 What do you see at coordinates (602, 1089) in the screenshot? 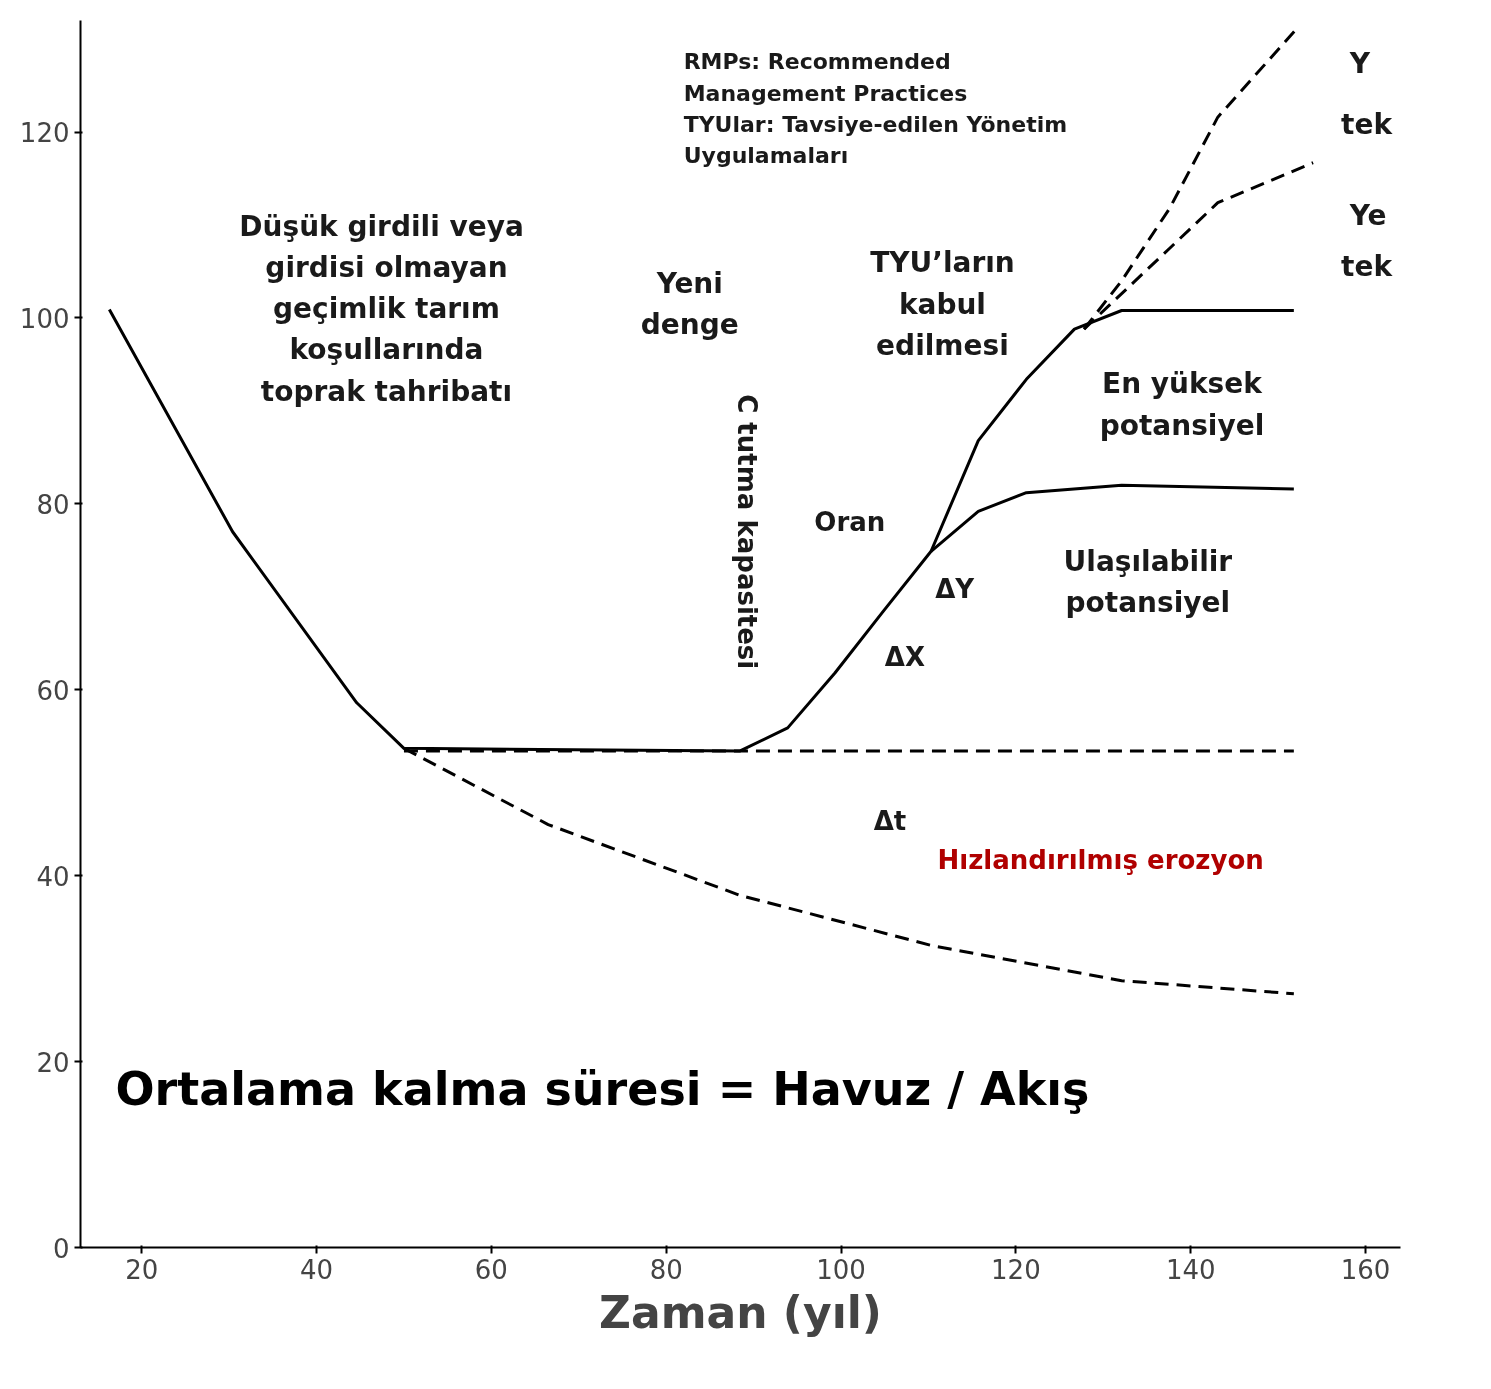
I see `annotation: Ortalama kalma süresi = Havuz / Akış` at bounding box center [602, 1089].